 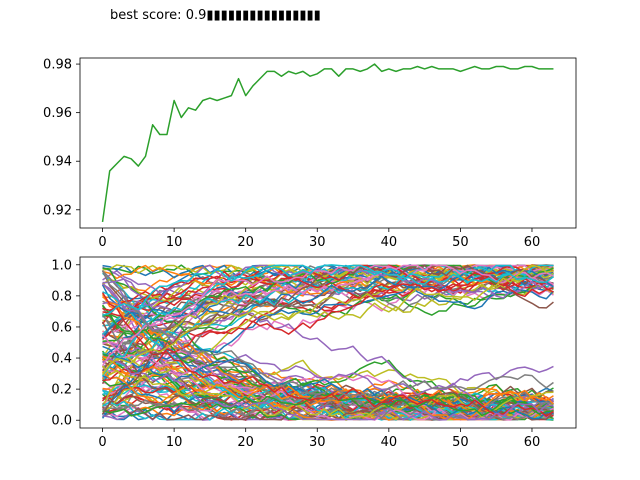 I want to click on y-tick-label: 0.4, so click(x=61, y=359).